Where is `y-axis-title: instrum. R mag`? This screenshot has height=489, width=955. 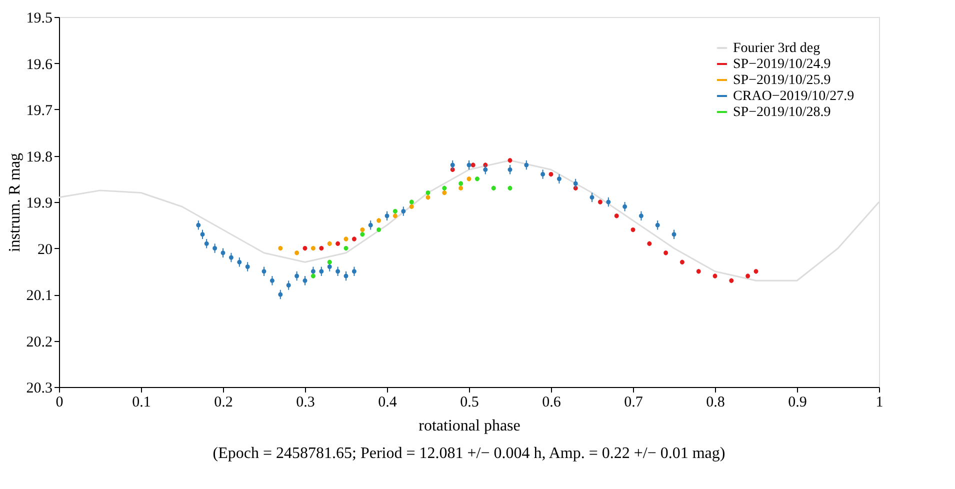 y-axis-title: instrum. R mag is located at coordinates (15, 202).